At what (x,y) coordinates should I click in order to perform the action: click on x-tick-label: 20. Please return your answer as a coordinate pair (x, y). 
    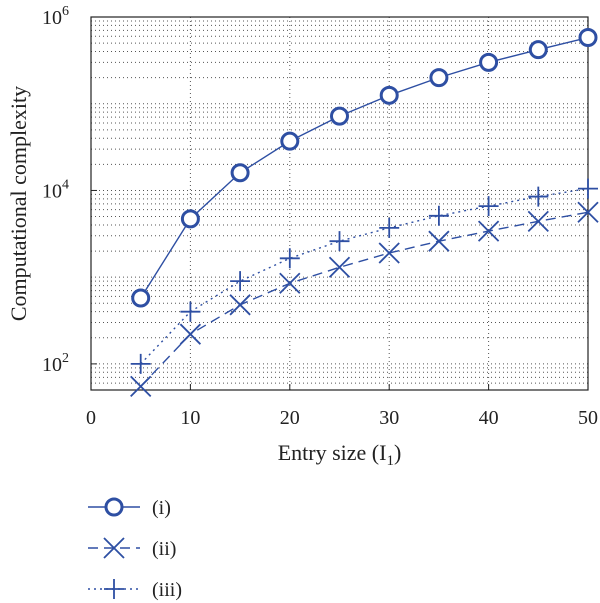
    Looking at the image, I should click on (290, 418).